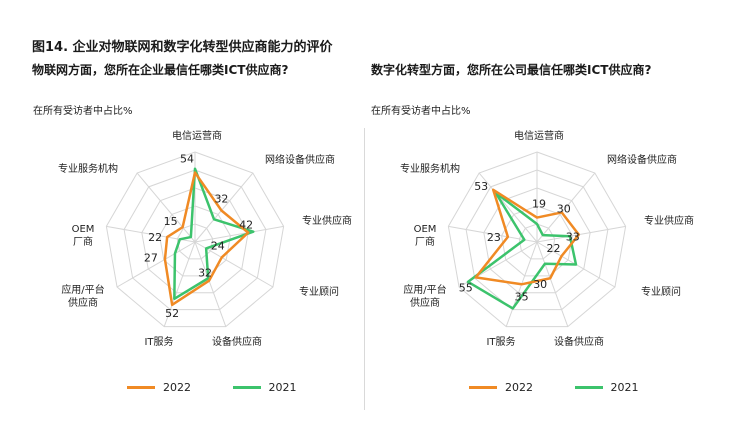  What do you see at coordinates (466, 287) in the screenshot?
I see `data-label: 55` at bounding box center [466, 287].